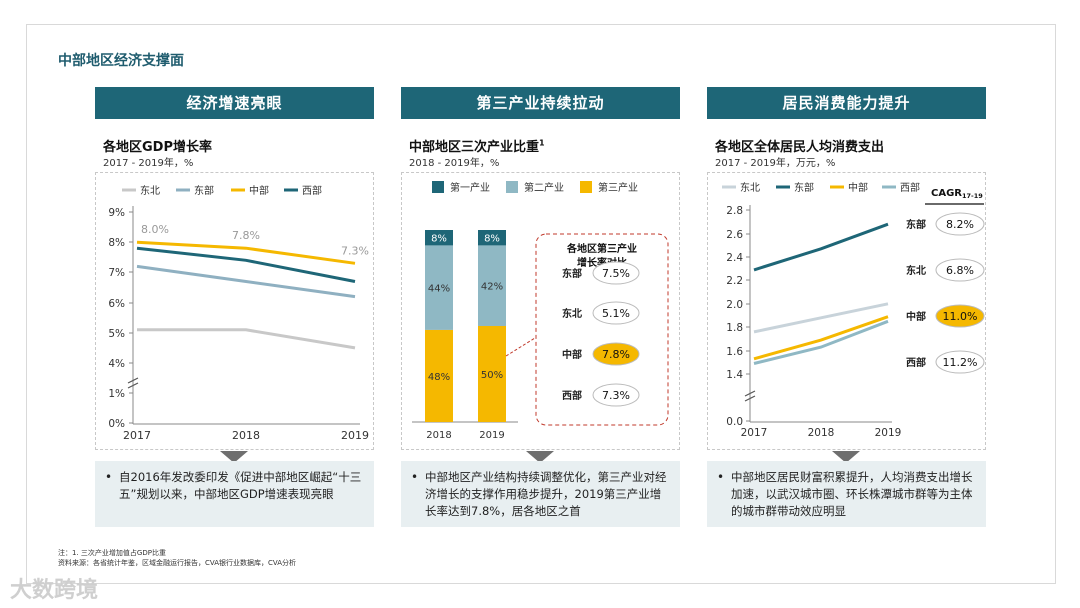  I want to click on chart-title-consumption: 各地区全体居民人均消费支出, so click(800, 147).